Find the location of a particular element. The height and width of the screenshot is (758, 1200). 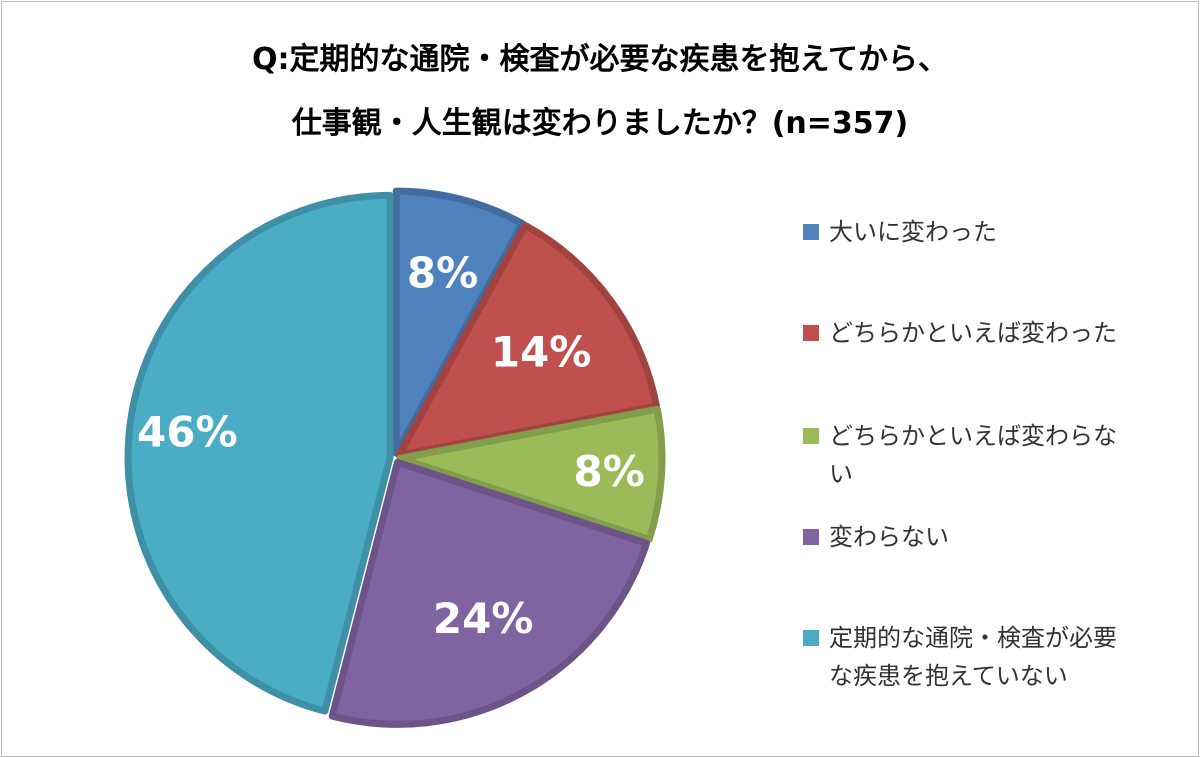

legend-item-2: どちらかといえば変わった is located at coordinates (993, 333).